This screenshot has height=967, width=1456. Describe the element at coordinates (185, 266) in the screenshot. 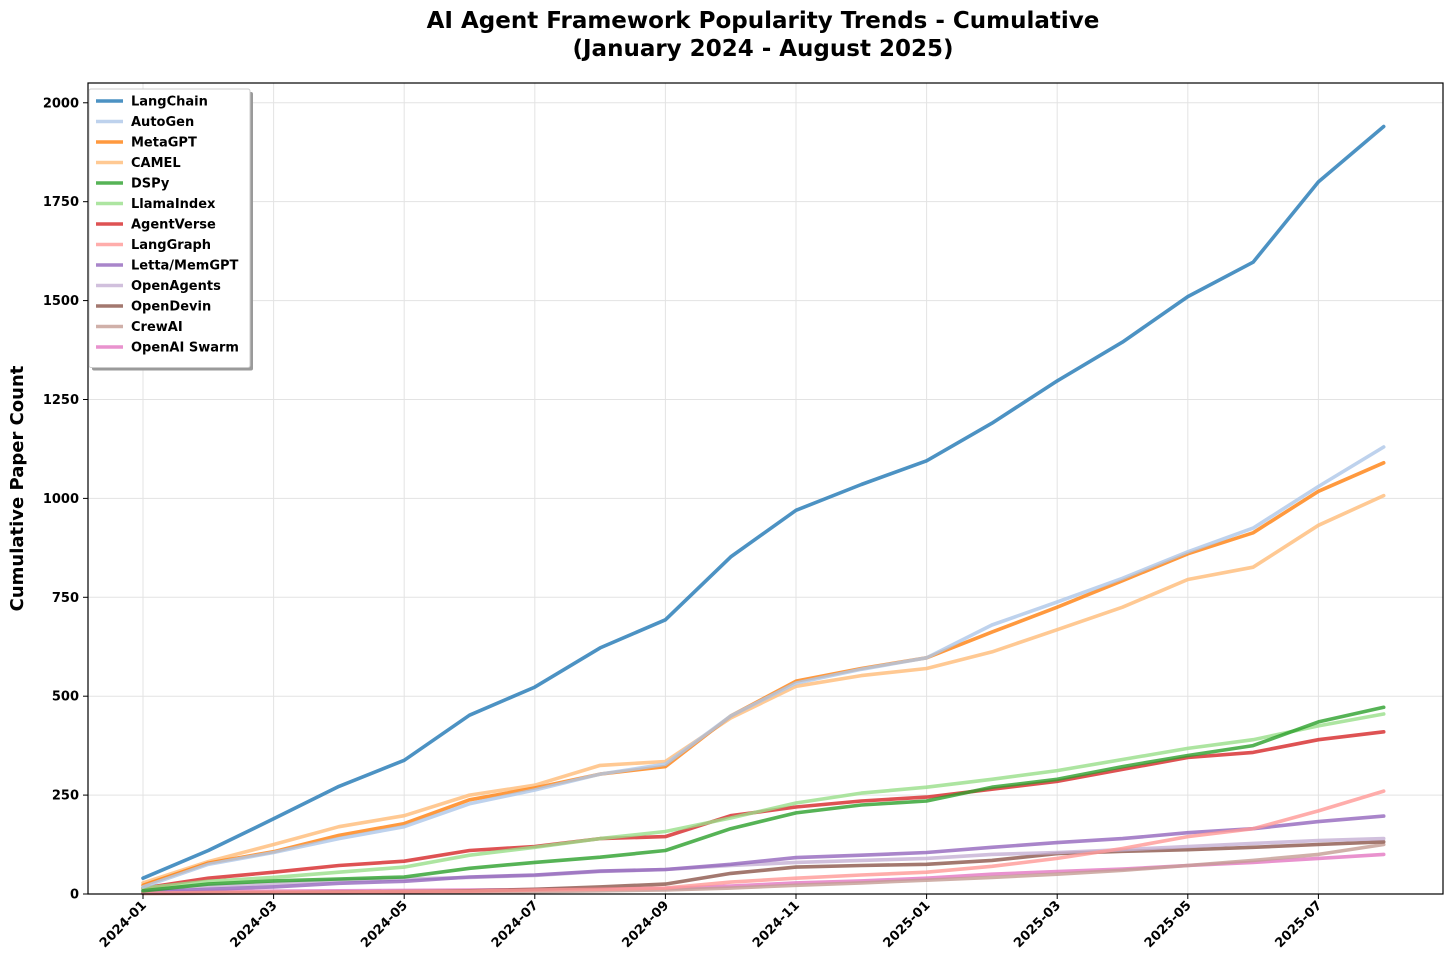

I see `legend-label-letta-memgpt: Letta/MemGPT` at that location.